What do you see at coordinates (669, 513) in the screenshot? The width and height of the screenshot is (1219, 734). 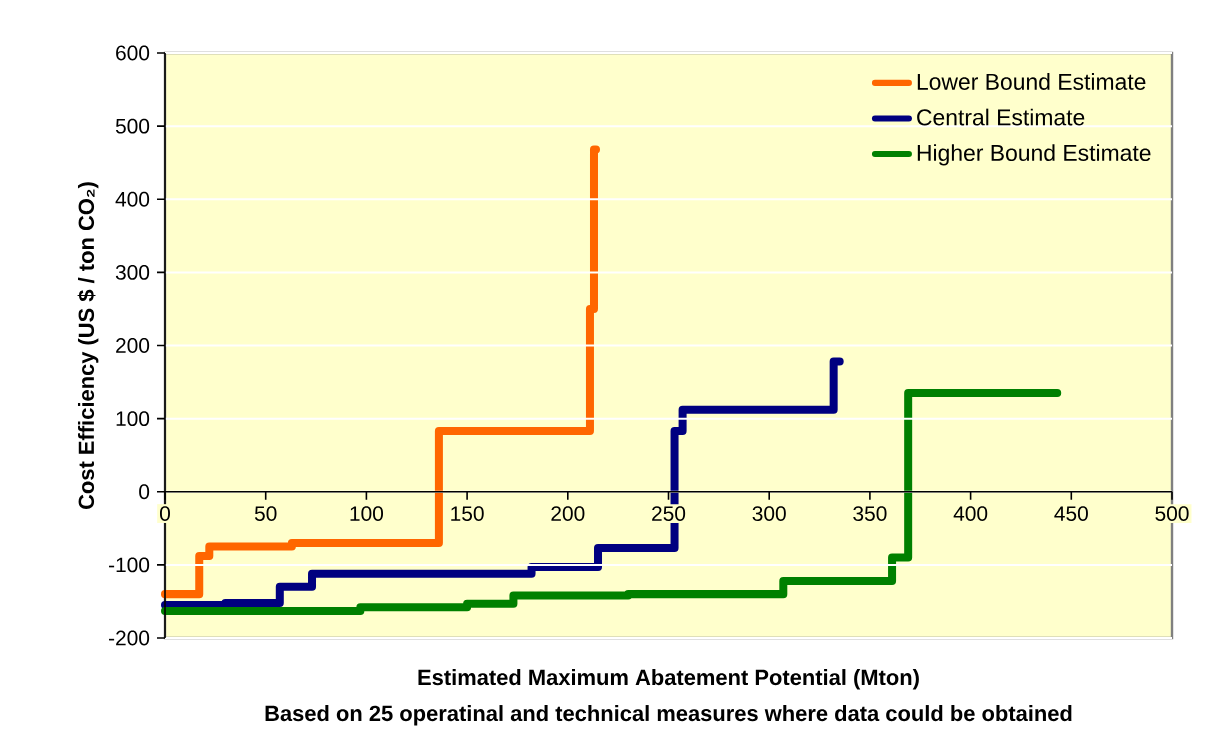 I see `x-tick-label: 250` at bounding box center [669, 513].